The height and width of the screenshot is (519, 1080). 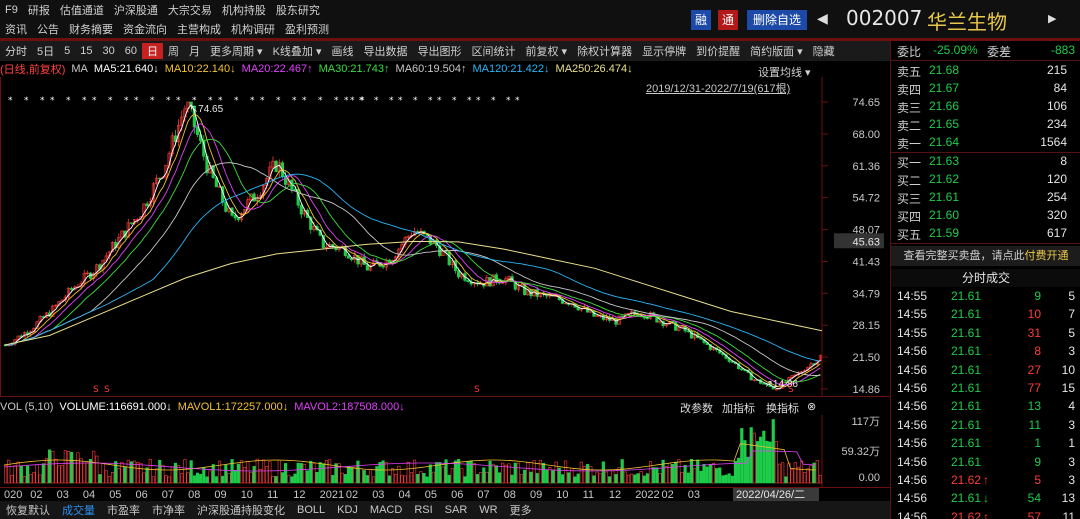 What do you see at coordinates (253, 29) in the screenshot?
I see `menu-inst-survey: 机构调研` at bounding box center [253, 29].